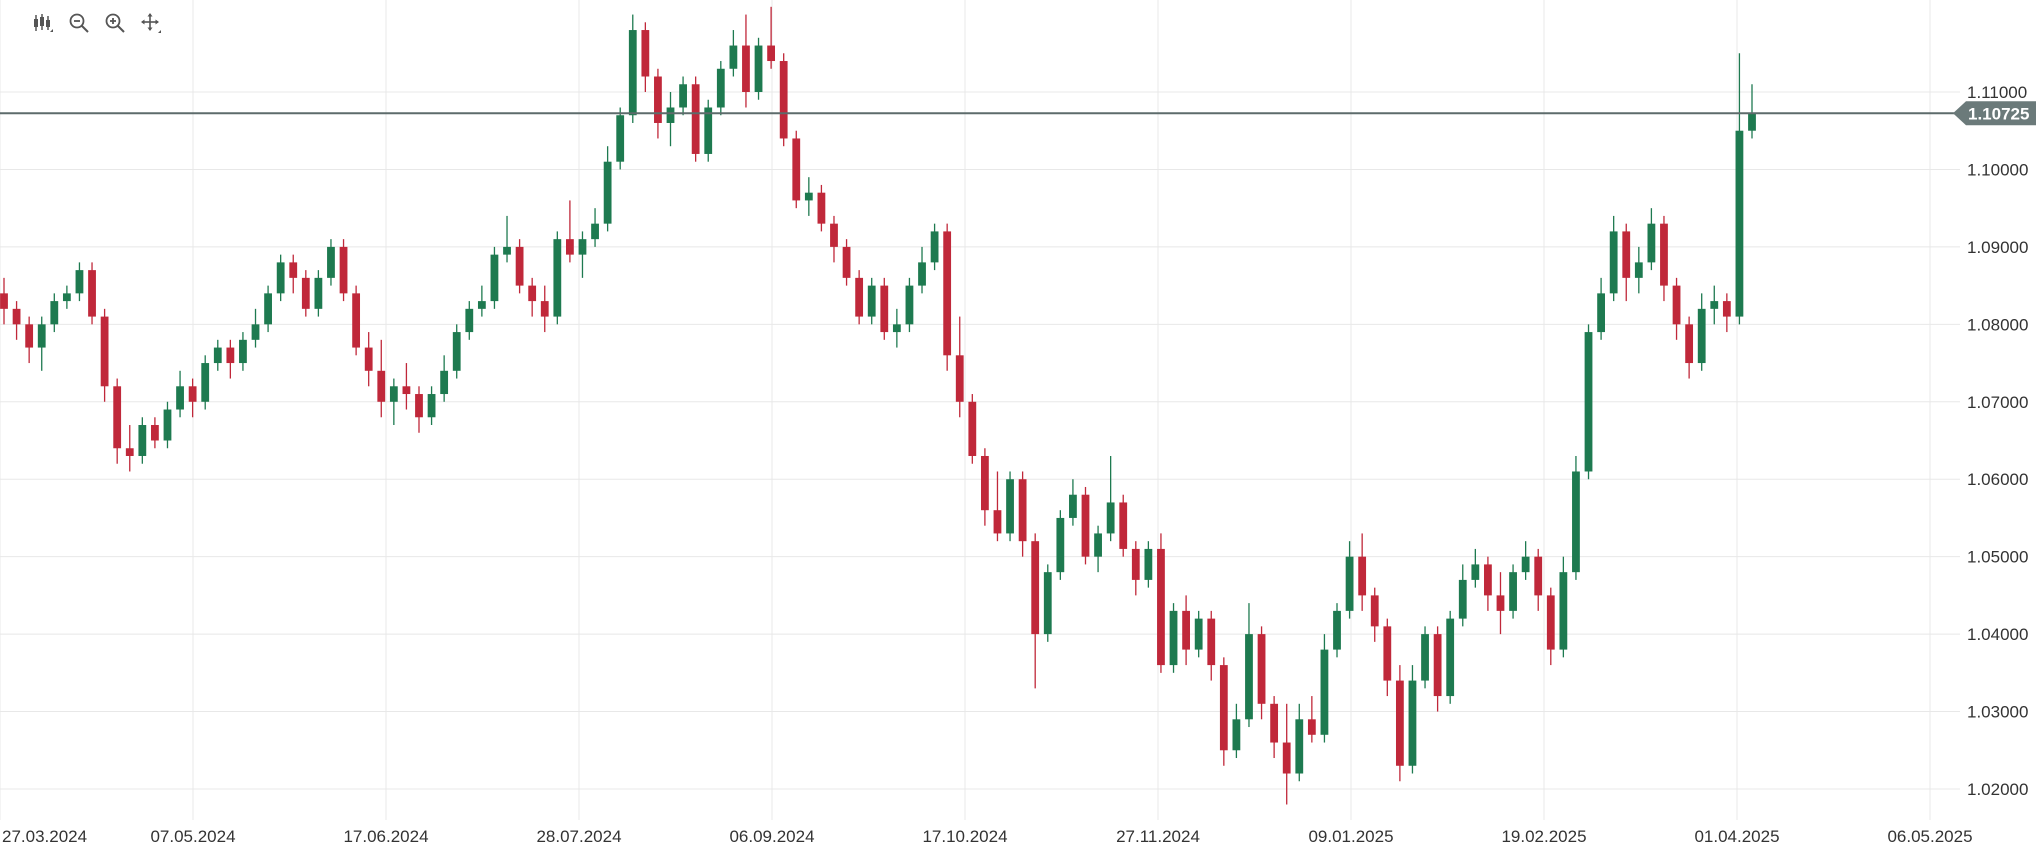  Describe the element at coordinates (1997, 479) in the screenshot. I see `price-tick-label: 1.06000` at that location.